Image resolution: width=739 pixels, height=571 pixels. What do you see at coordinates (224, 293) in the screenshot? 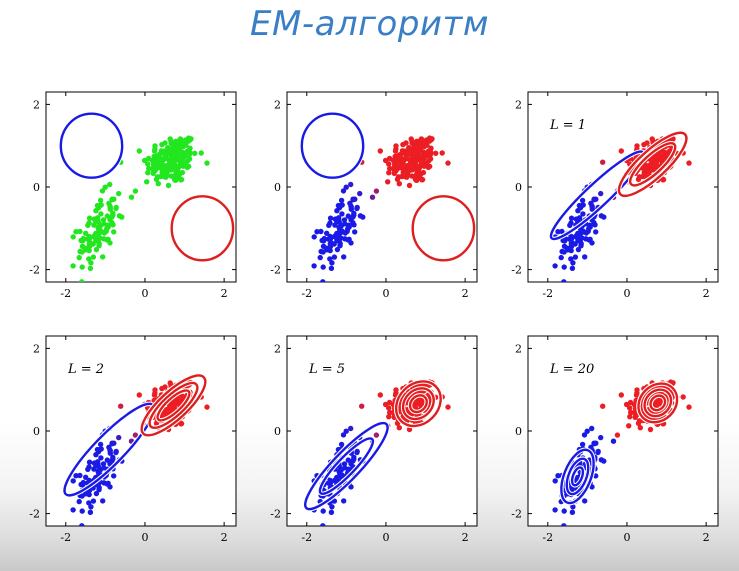
I see `x-tick-label: 2` at bounding box center [224, 293].